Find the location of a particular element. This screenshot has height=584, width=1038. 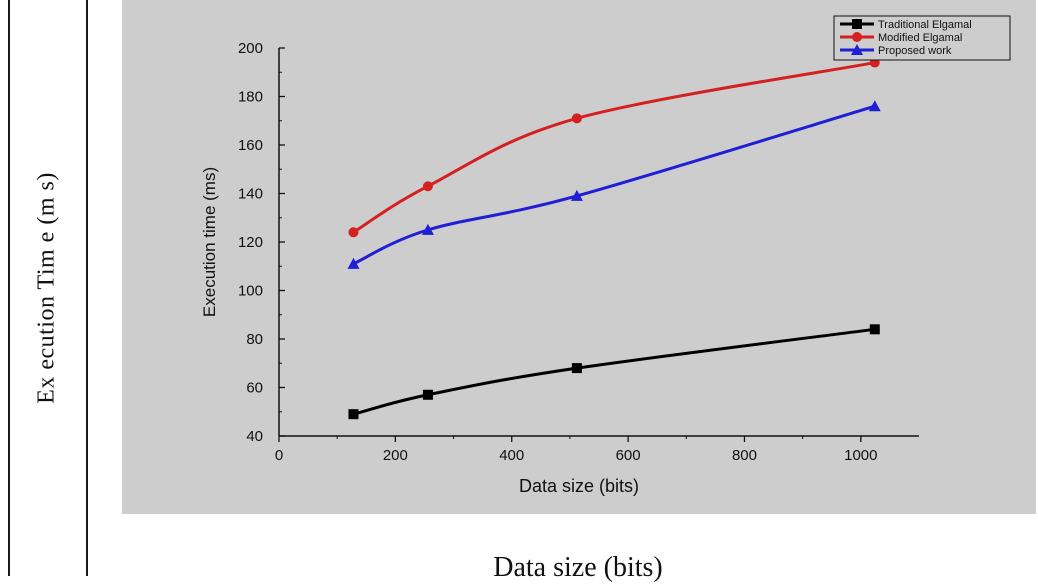

series-proposed-work is located at coordinates (614, 184).